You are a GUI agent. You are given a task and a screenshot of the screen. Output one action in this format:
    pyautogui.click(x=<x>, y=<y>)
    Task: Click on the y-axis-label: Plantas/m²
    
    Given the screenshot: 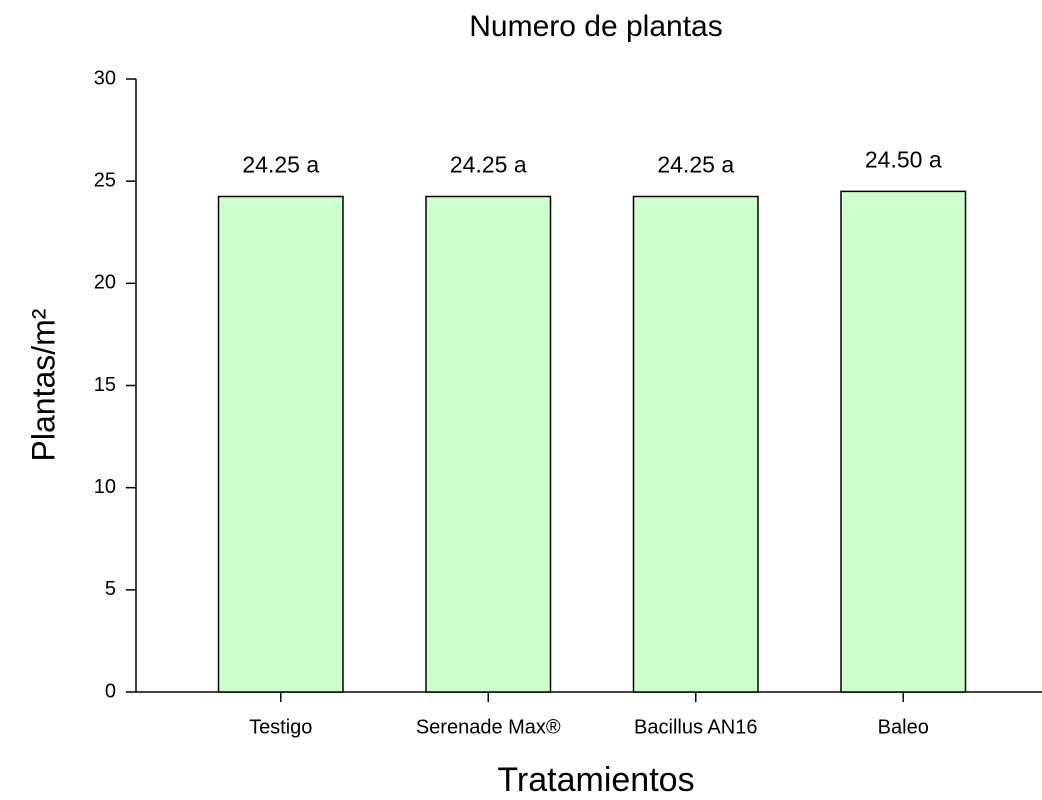 What is the action you would take?
    pyautogui.click(x=43, y=384)
    